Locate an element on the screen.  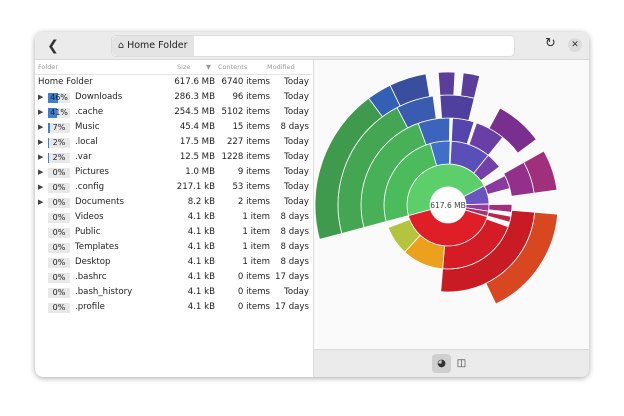
column-size: Size is located at coordinates (184, 67).